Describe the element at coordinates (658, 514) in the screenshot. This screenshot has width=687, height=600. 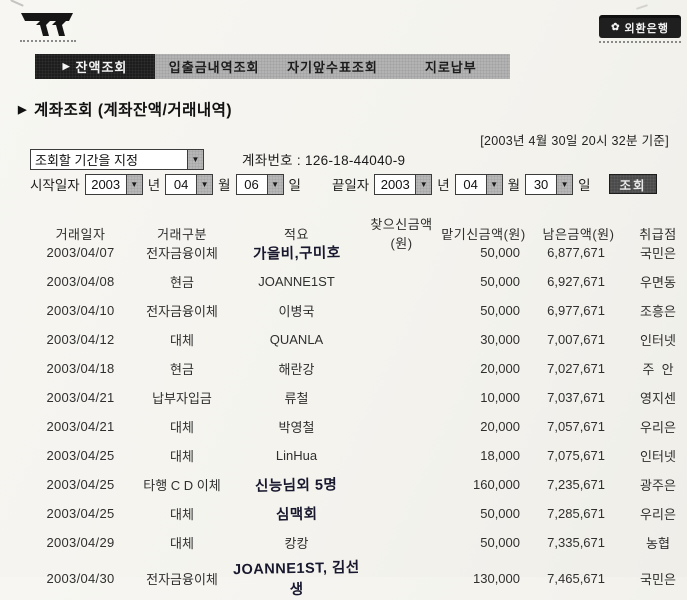
I see `cell-branch: 우리은` at that location.